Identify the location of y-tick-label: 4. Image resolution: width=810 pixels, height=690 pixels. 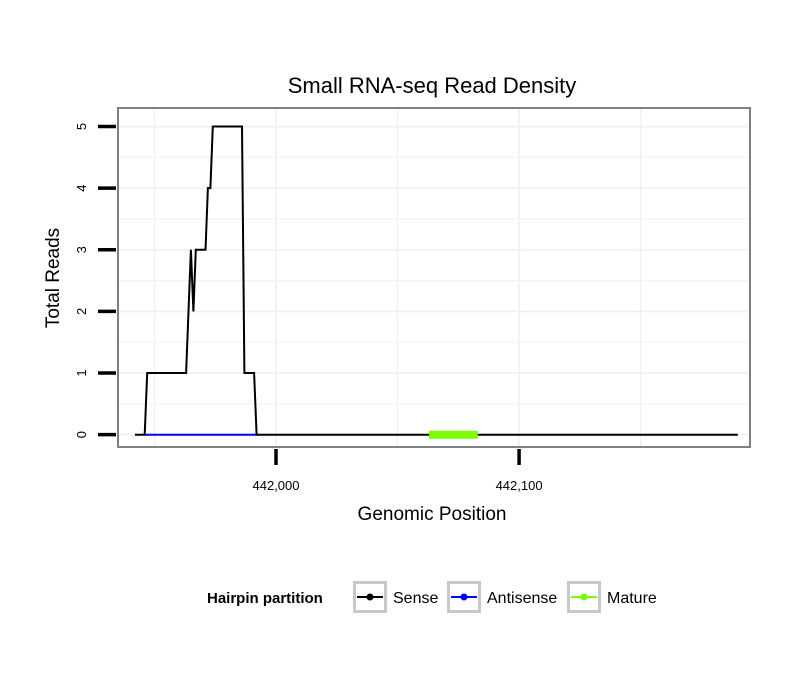
(81, 188).